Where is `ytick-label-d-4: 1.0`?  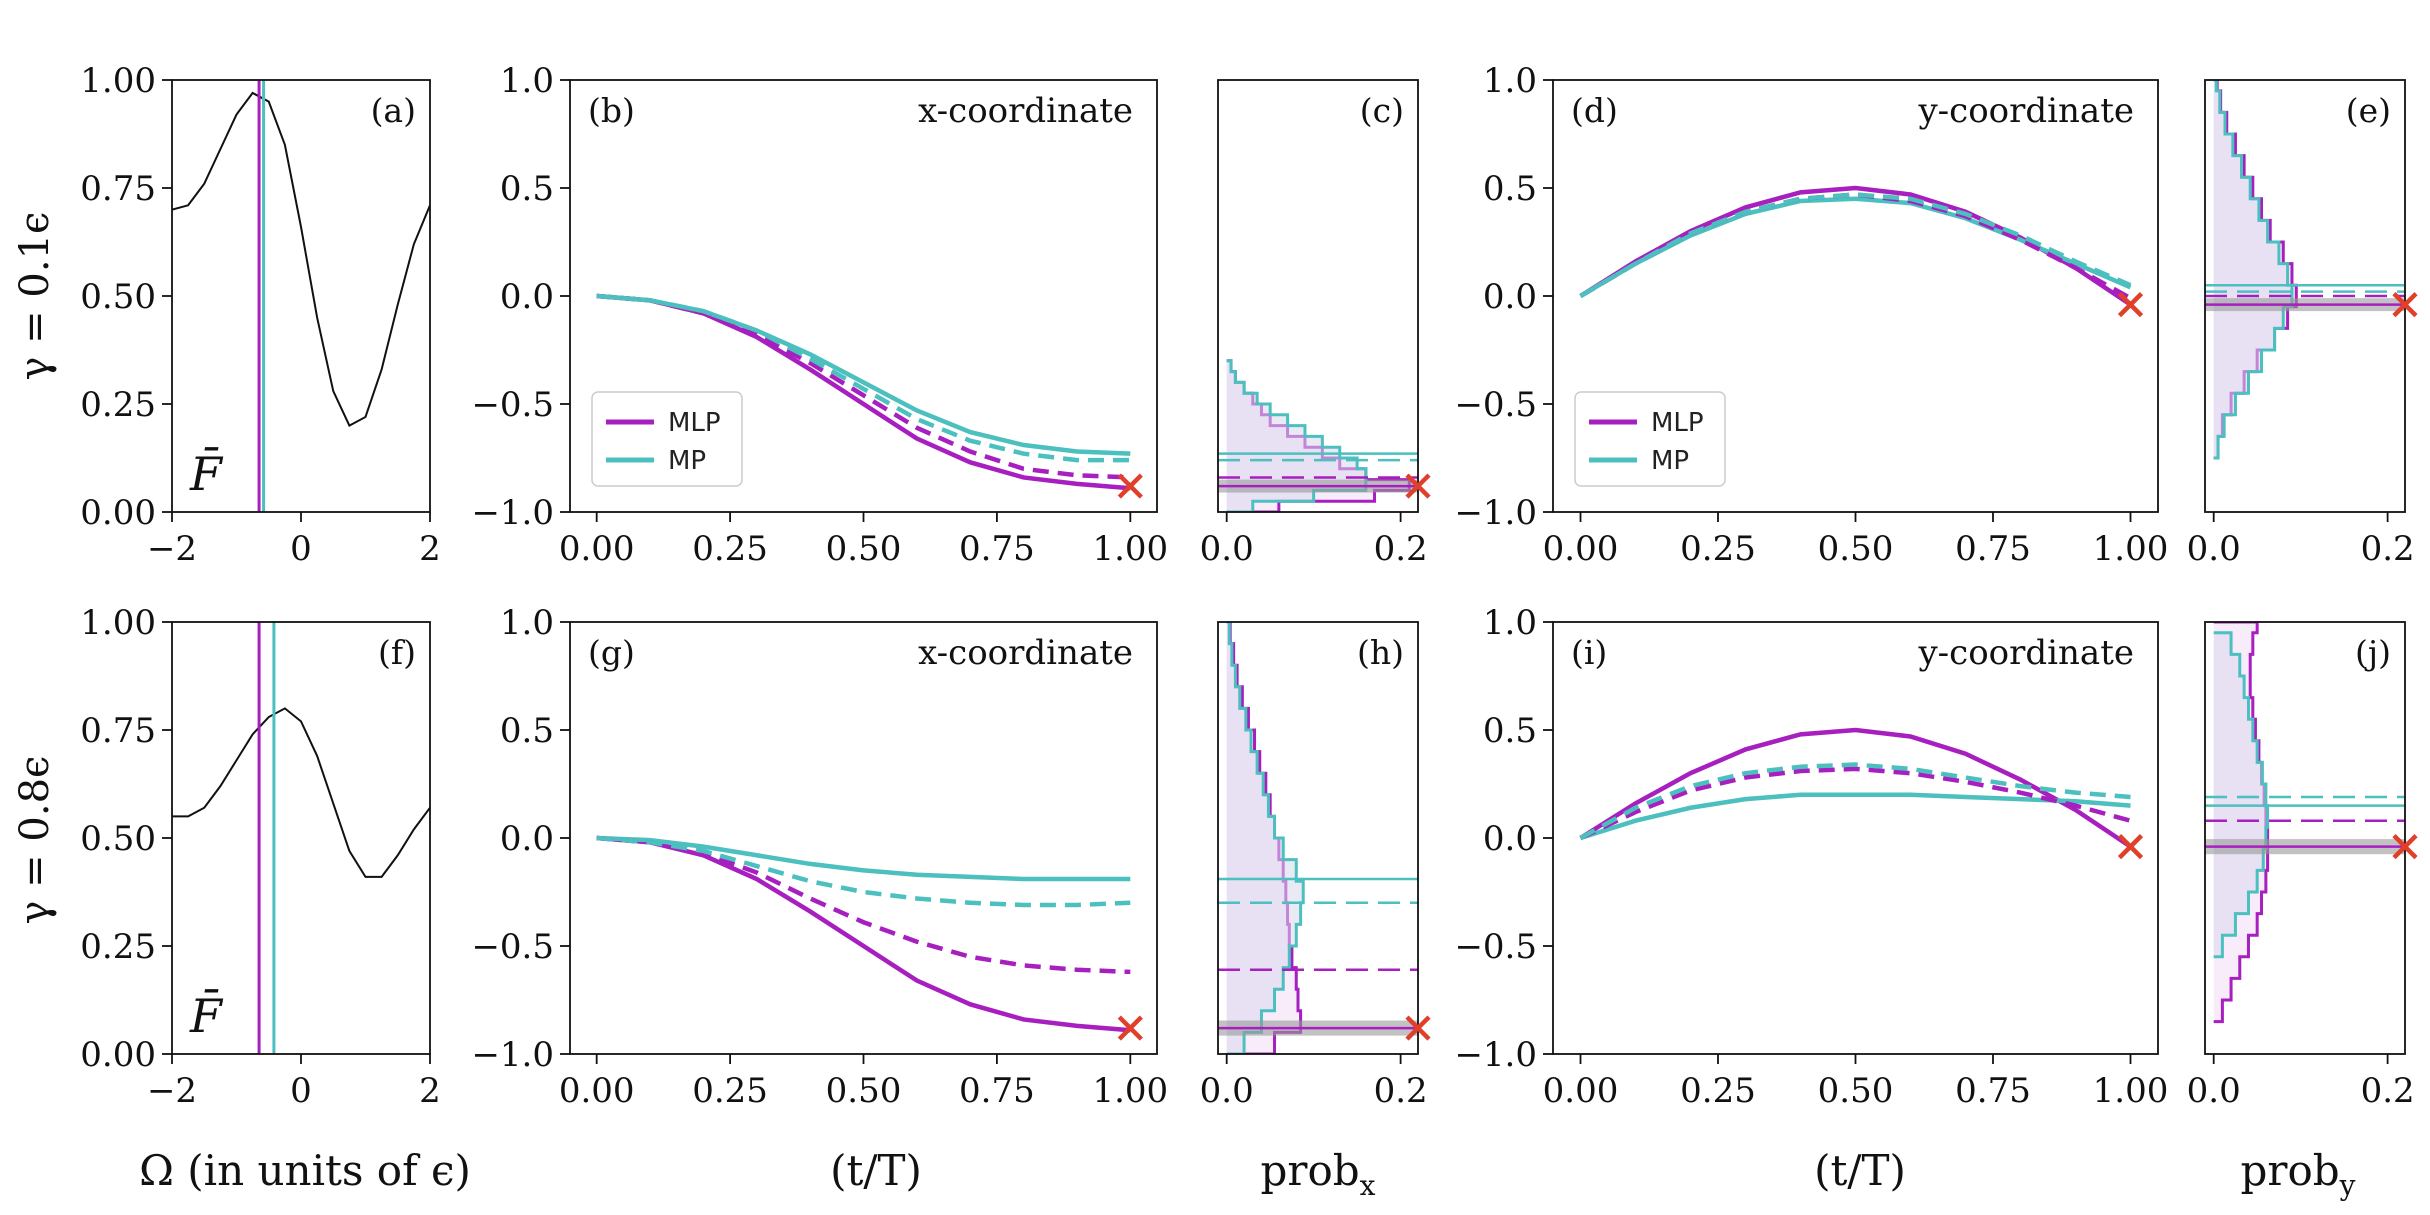 ytick-label-d-4: 1.0 is located at coordinates (1510, 81).